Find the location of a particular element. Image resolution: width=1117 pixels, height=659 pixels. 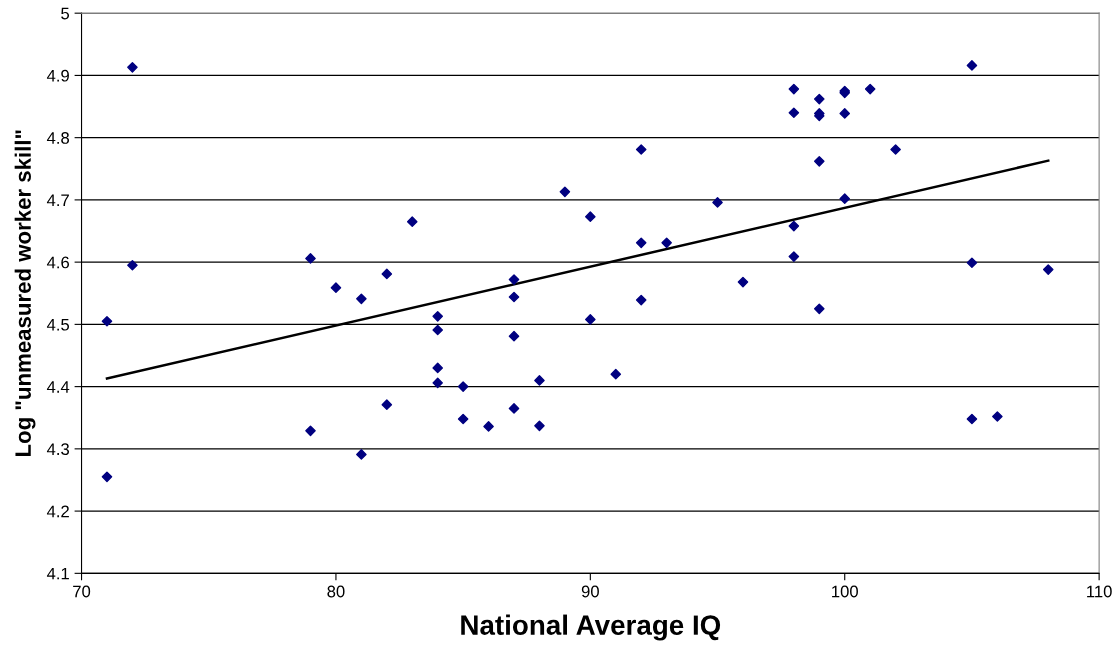

x-tick-label: 70 is located at coordinates (82, 591).